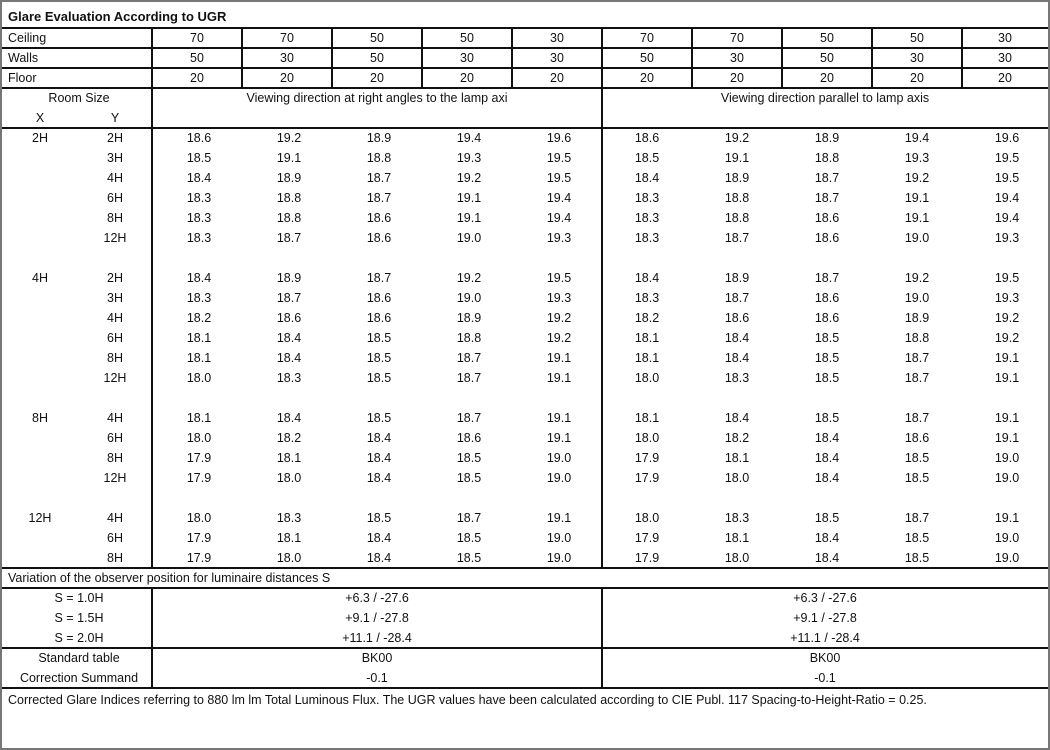 This screenshot has height=750, width=1050. Describe the element at coordinates (737, 198) in the screenshot. I see `ugr-value: 18.8` at that location.